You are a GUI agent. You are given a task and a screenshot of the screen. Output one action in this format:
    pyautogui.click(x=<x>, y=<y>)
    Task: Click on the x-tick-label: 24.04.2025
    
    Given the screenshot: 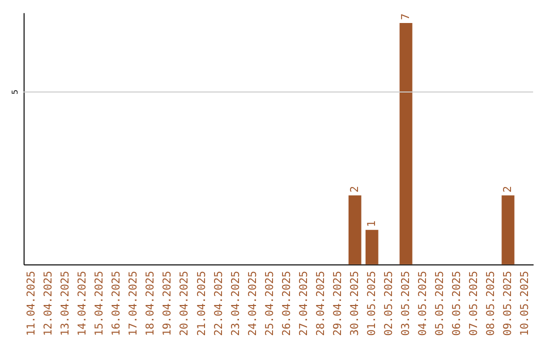 What is the action you would take?
    pyautogui.click(x=252, y=303)
    